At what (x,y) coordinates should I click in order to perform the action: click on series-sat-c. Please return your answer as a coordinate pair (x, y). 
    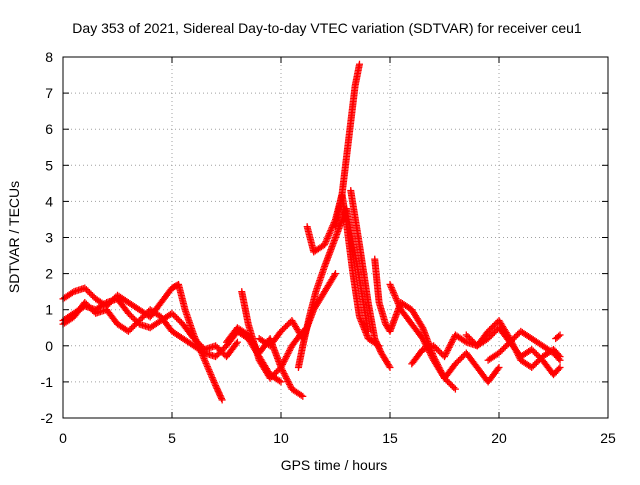
    Looking at the image, I should click on (172, 342).